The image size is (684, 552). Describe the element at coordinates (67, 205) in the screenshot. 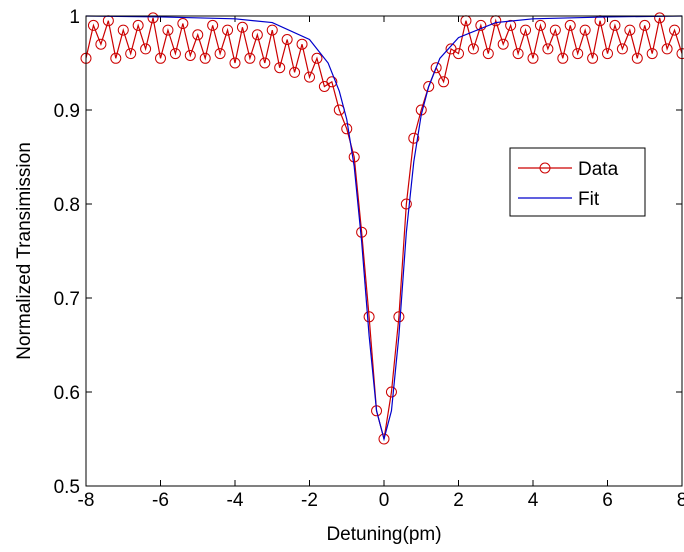

I see `y-tick-label: 0.8` at that location.